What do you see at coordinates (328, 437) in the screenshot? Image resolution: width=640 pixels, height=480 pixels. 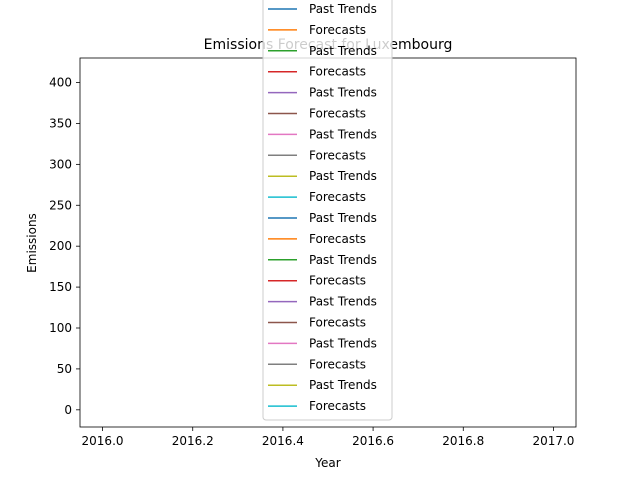 I see `x-axis: 2016.0 2016.2 2016.4 2016.6 2016.8 2017.0` at bounding box center [328, 437].